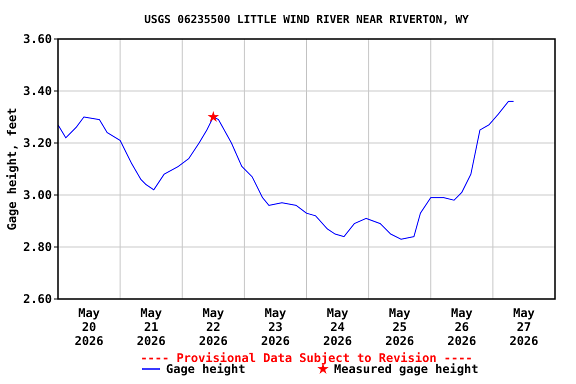 This screenshot has width=576, height=384. Describe the element at coordinates (399, 327) in the screenshot. I see `x-tick-label: May 25 2026` at that location.